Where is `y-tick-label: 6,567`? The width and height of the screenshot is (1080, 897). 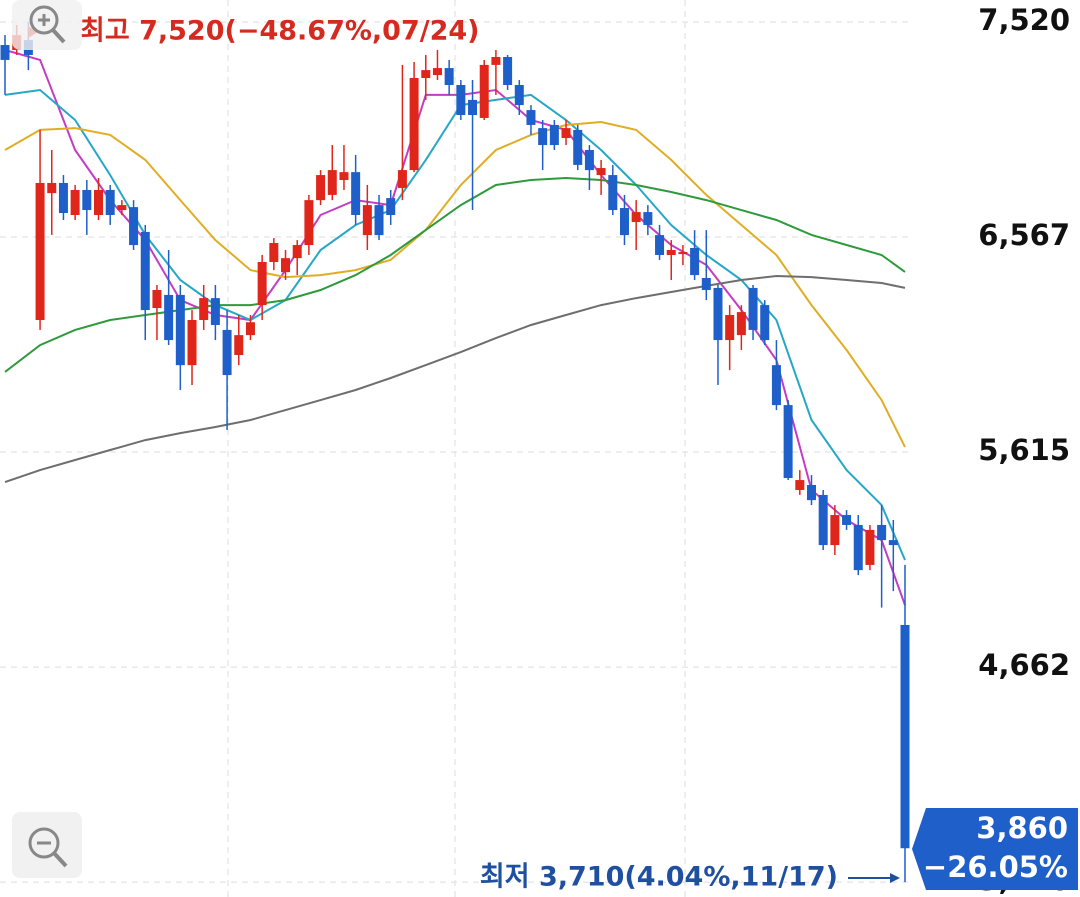 y-tick-label: 6,567 is located at coordinates (1024, 235).